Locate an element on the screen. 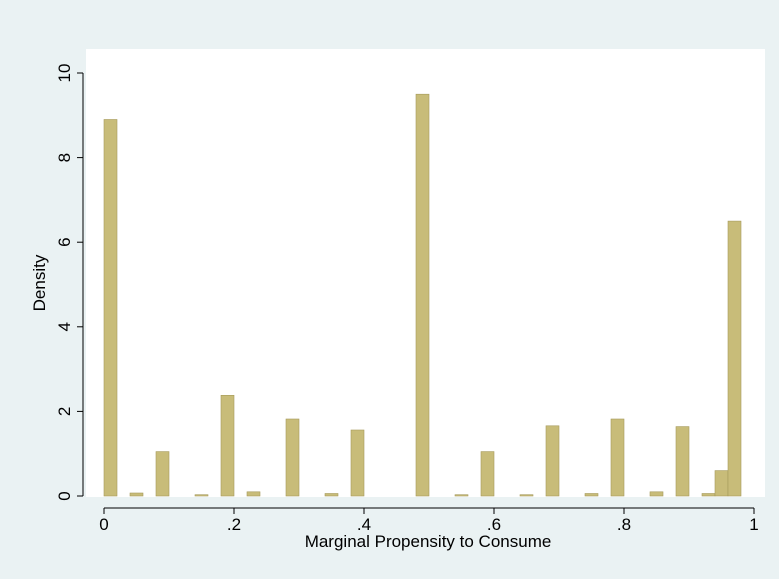  y-tick-label: 6 is located at coordinates (64, 241).